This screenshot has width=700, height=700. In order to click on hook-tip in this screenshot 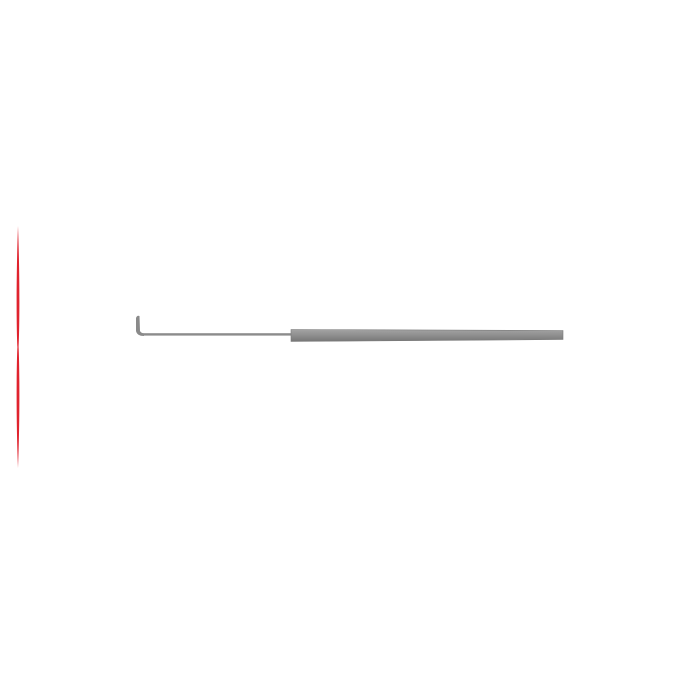, I will do `click(140, 325)`.